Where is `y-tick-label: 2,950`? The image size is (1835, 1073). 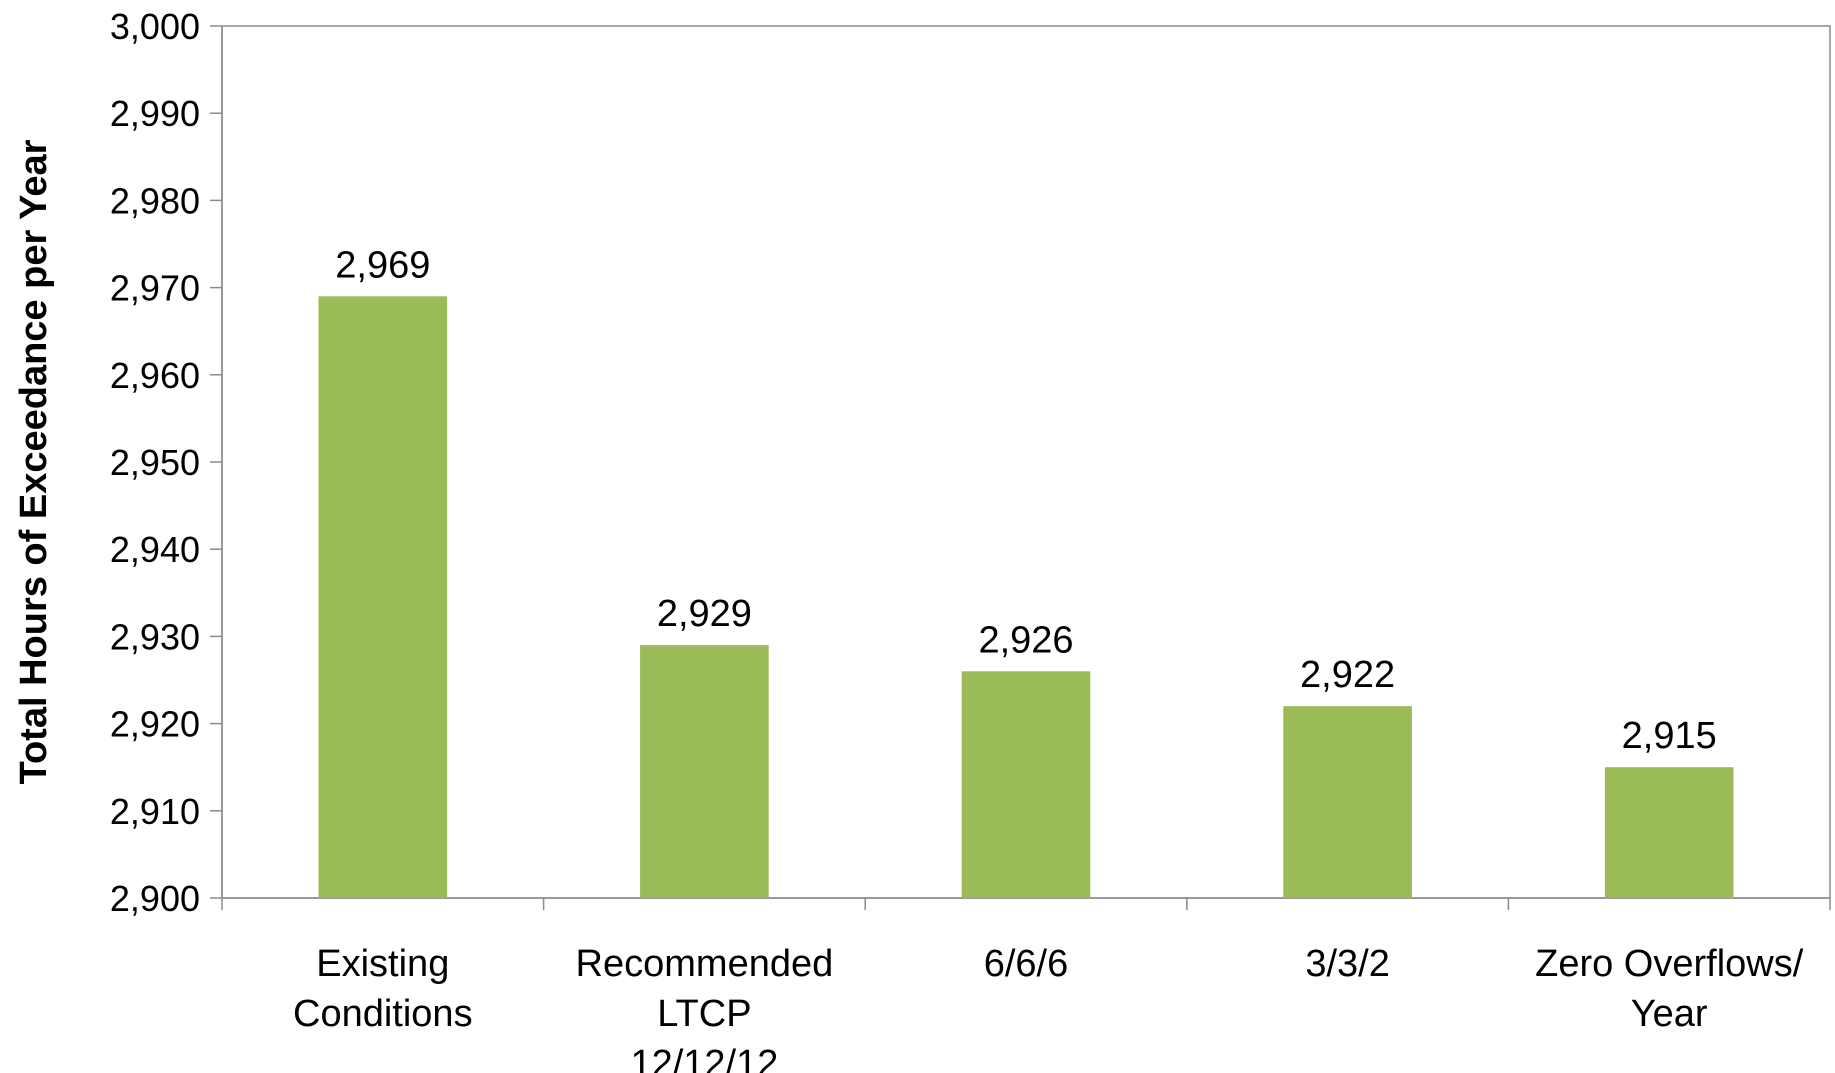
y-tick-label: 2,950 is located at coordinates (155, 462).